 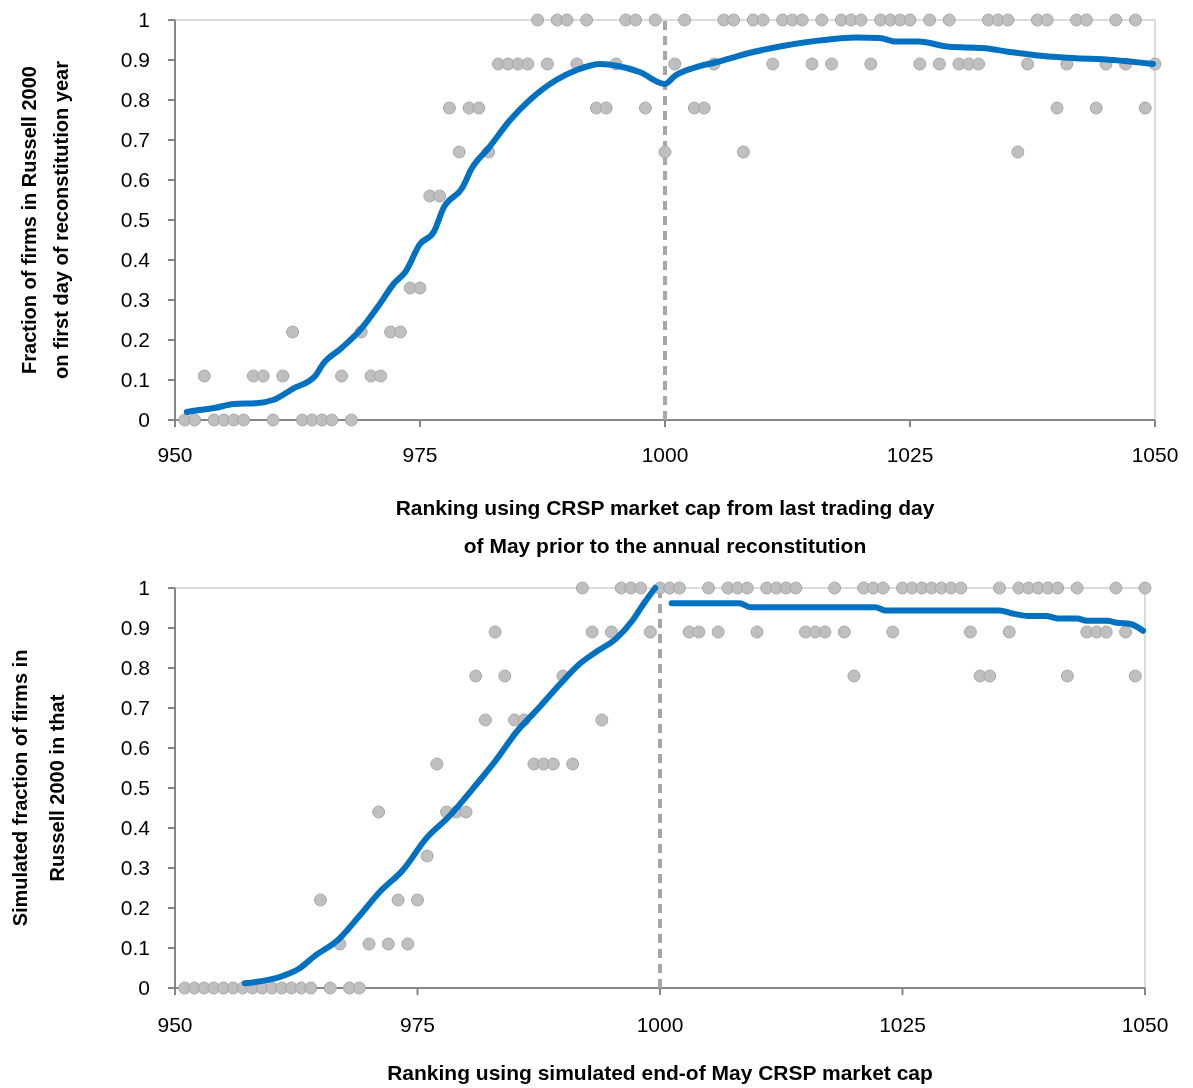 What do you see at coordinates (38, 788) in the screenshot?
I see `y-axis-title: Simulated fraction of firms in Russell 2000 in that` at bounding box center [38, 788].